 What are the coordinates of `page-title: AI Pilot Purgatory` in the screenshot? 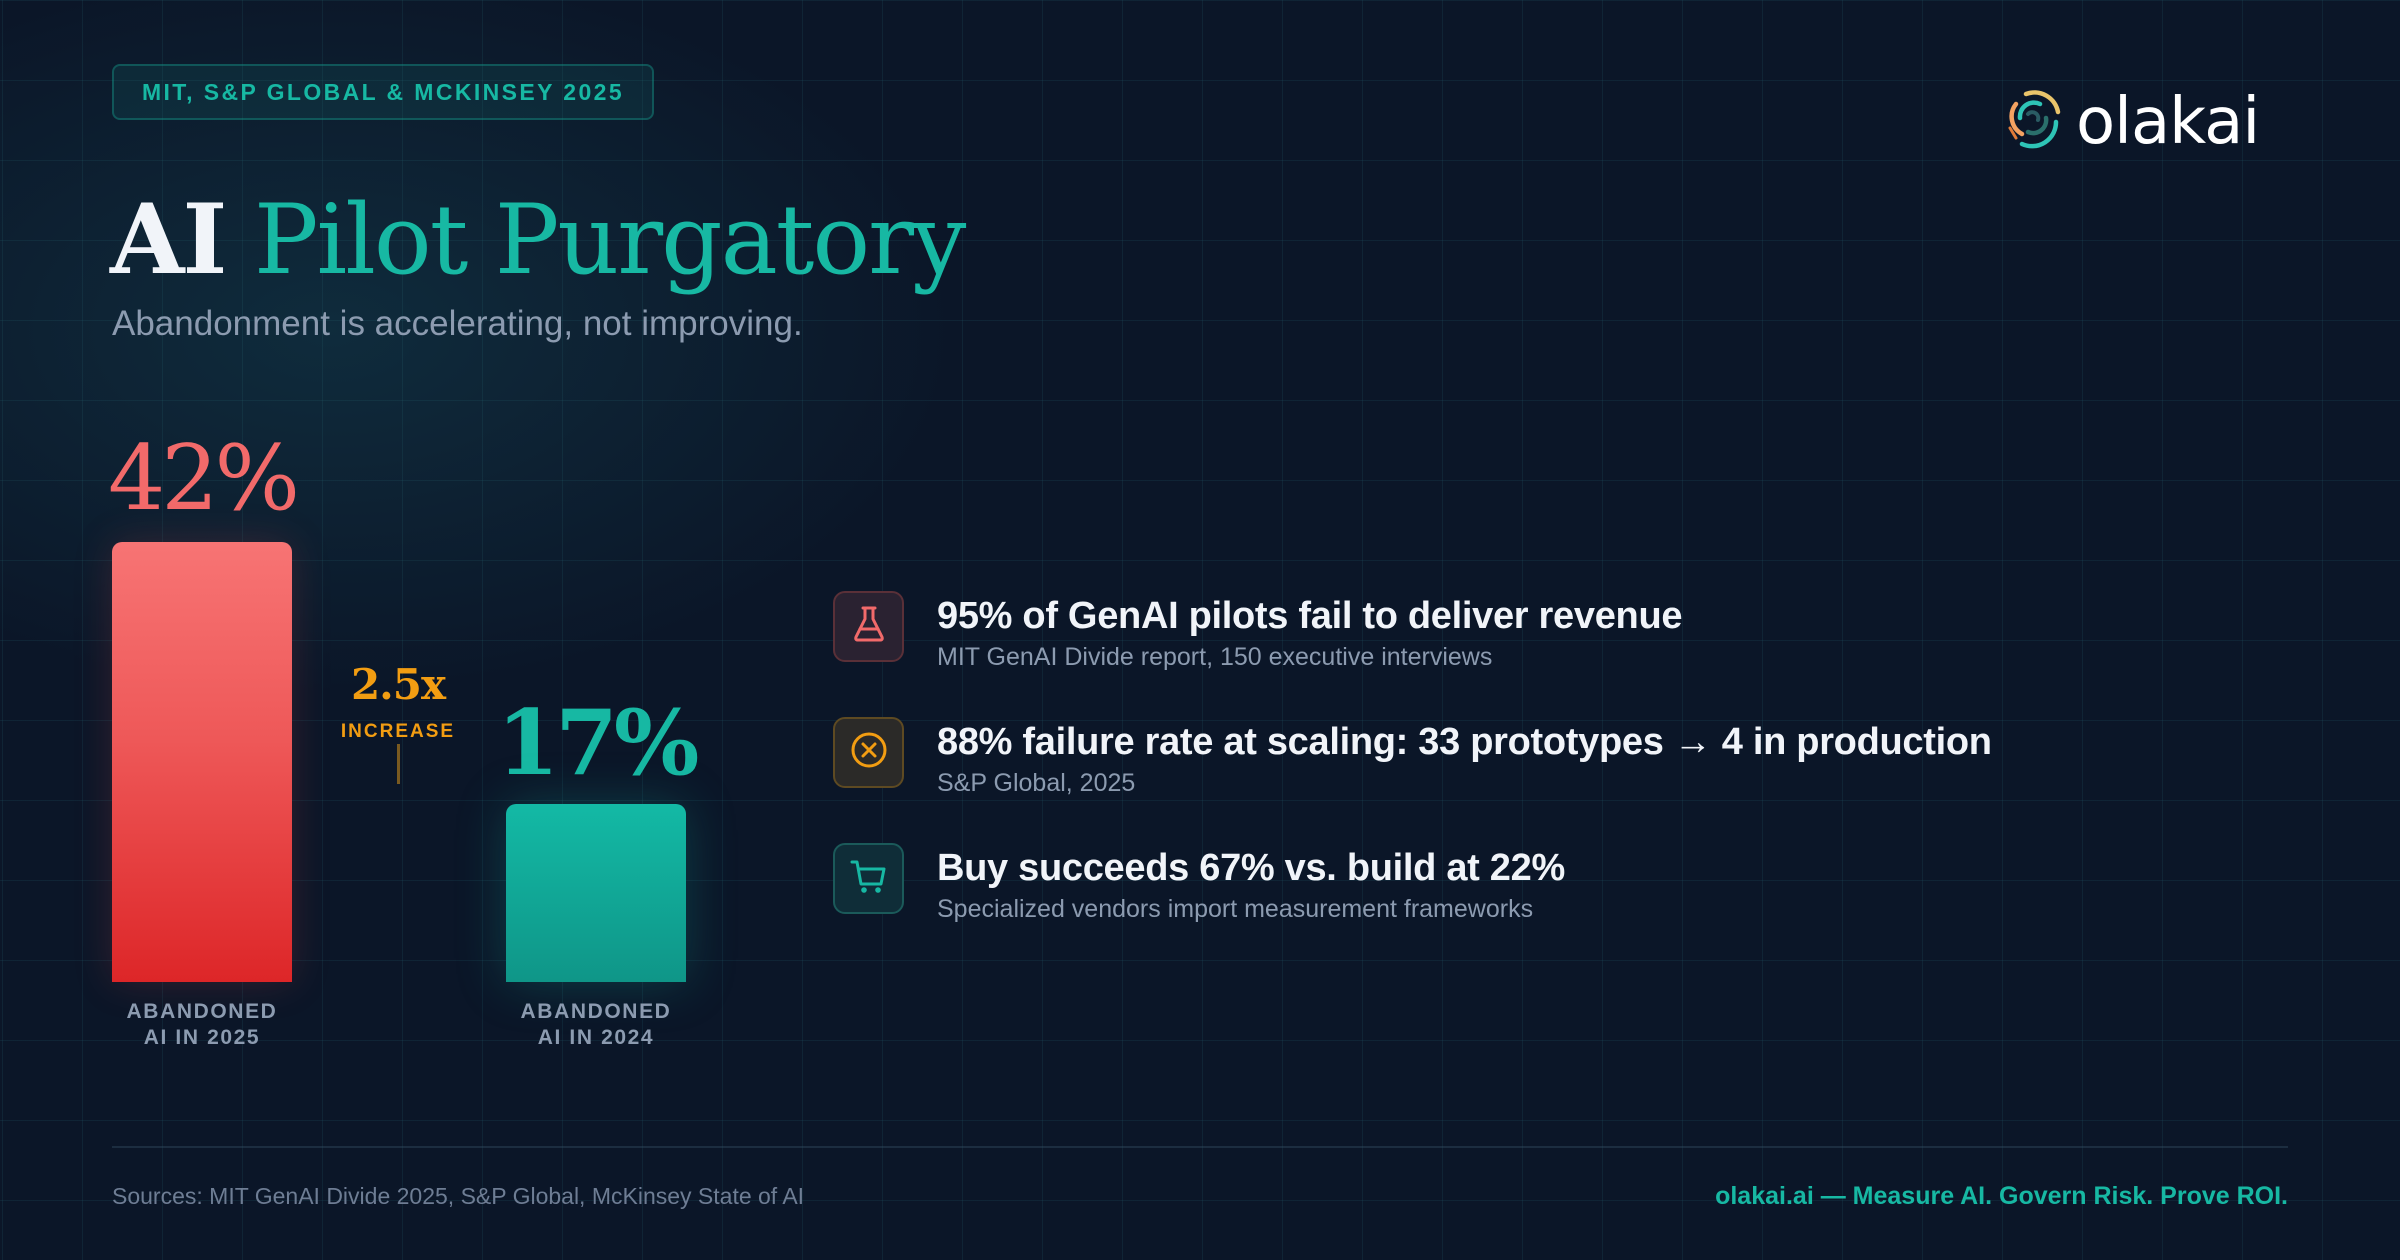 It's located at (538, 240).